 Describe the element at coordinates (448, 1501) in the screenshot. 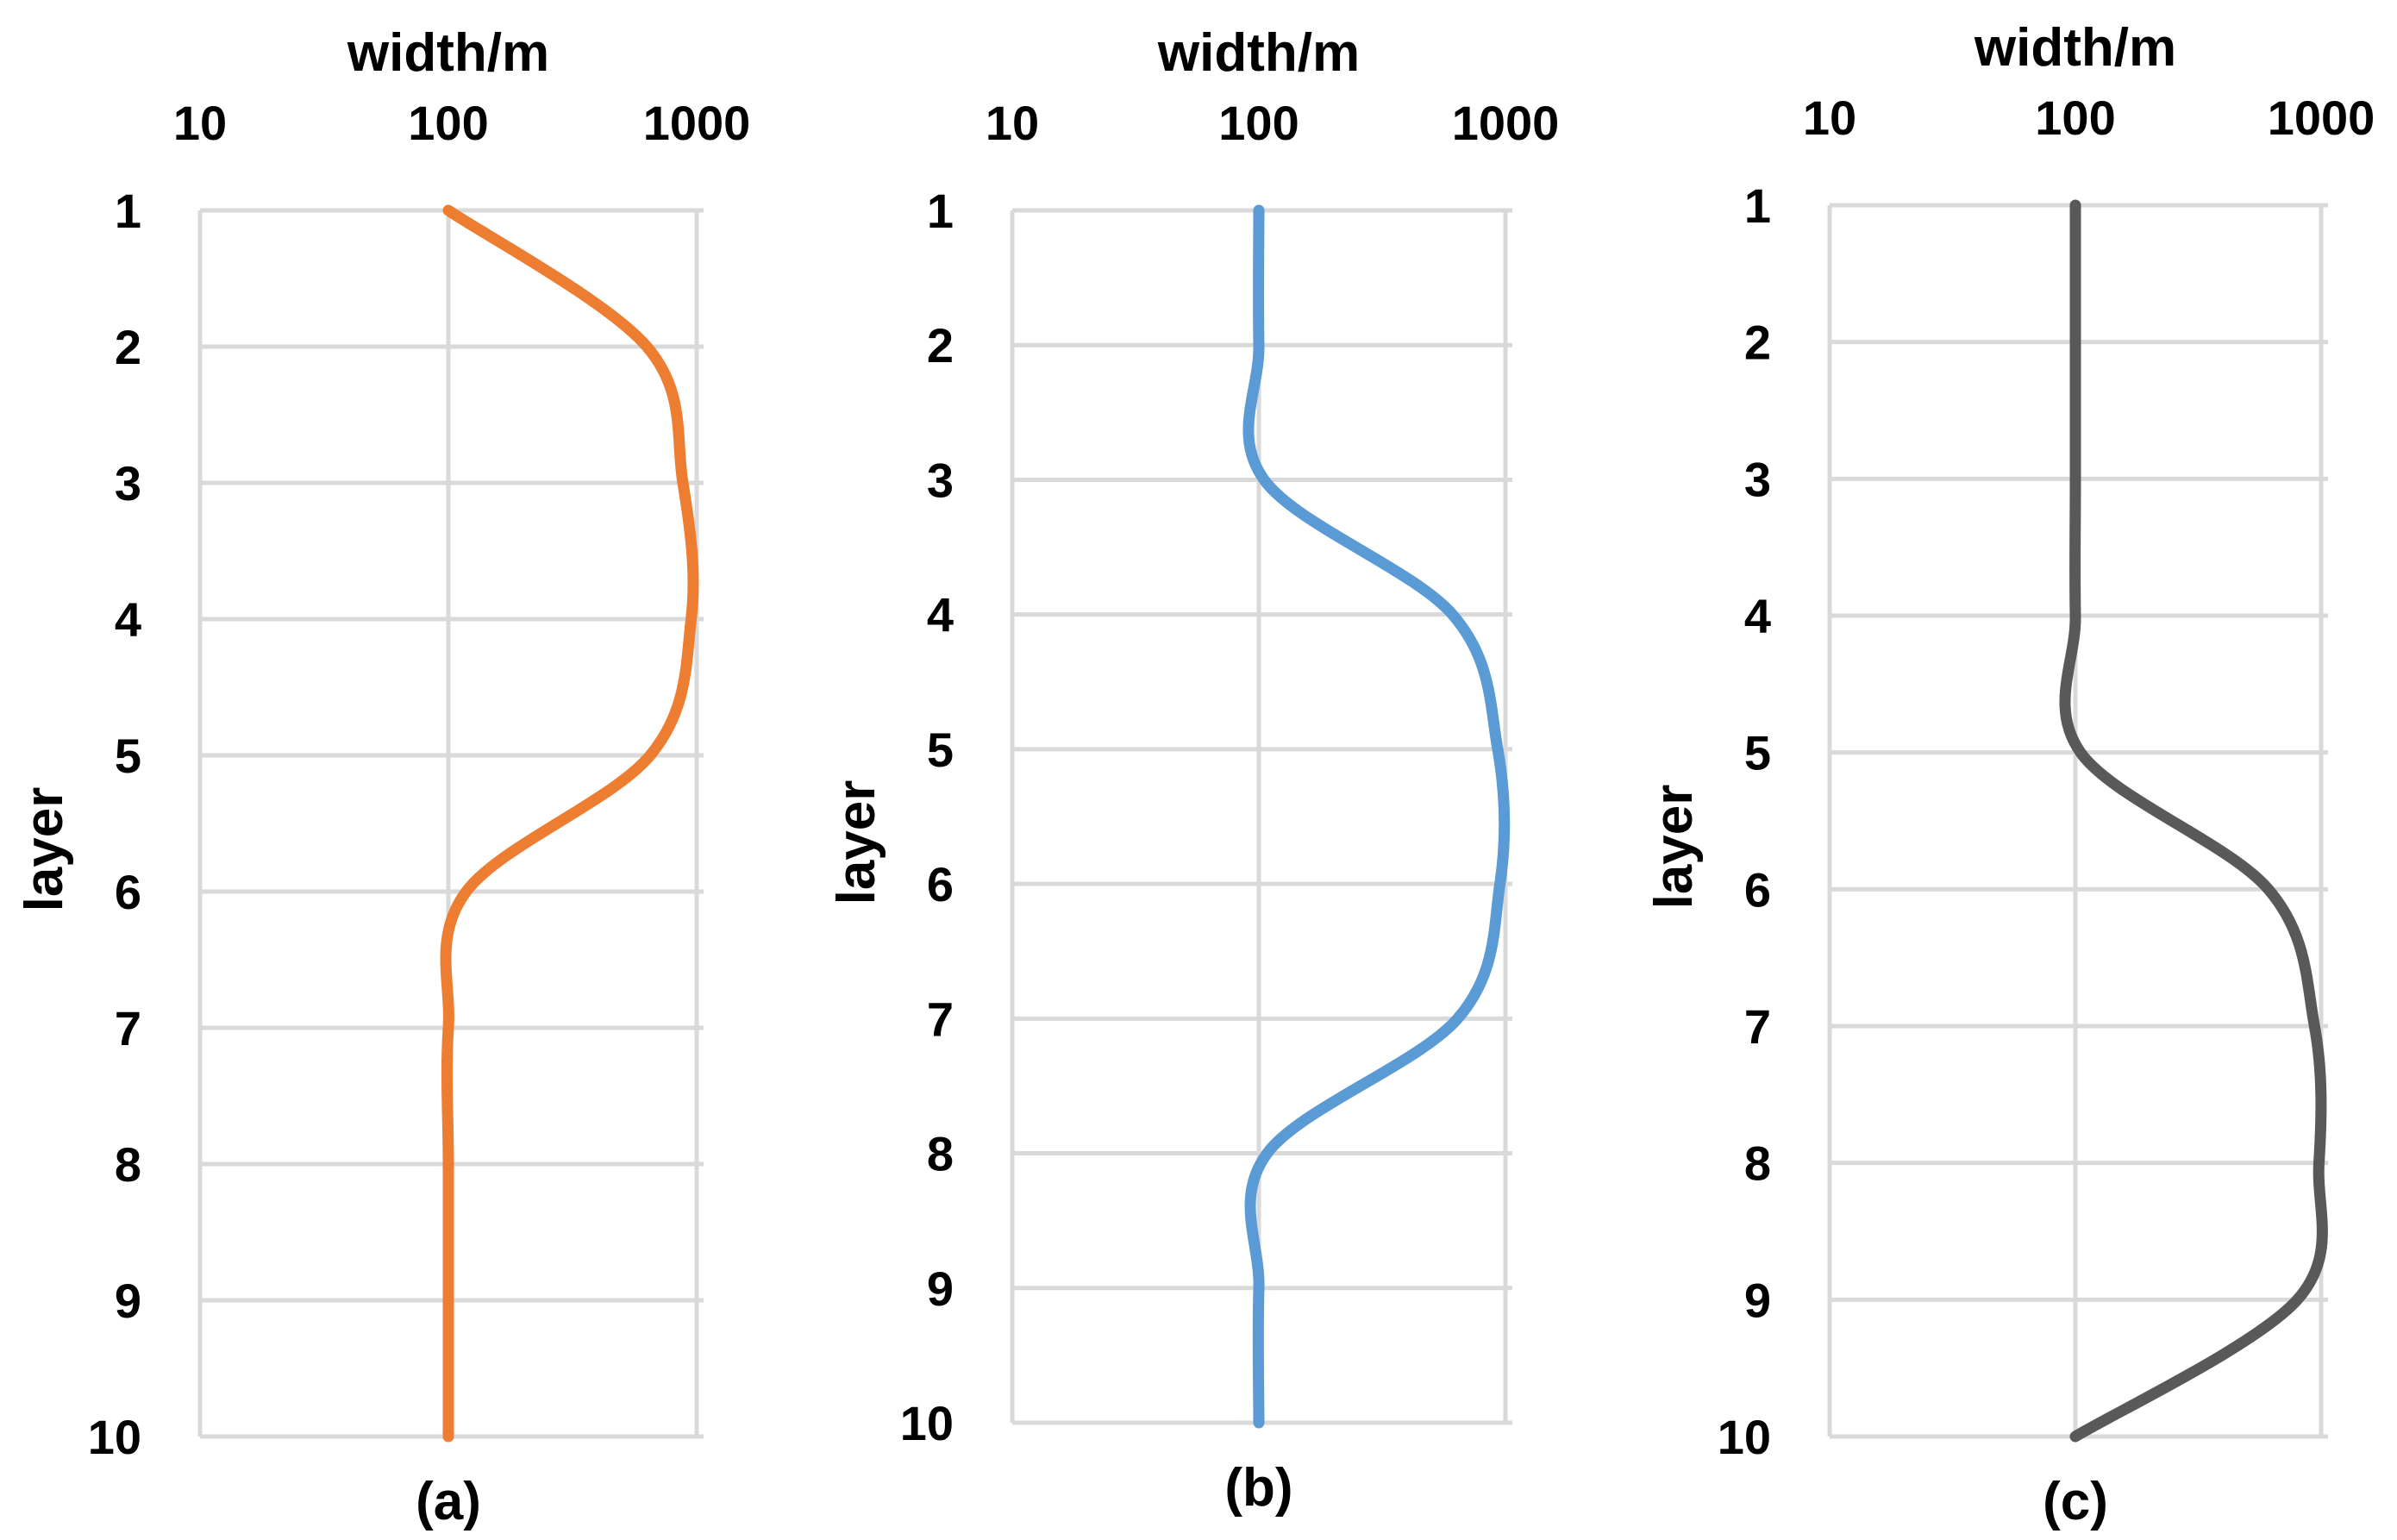

I see `chart-caption: (a)` at that location.